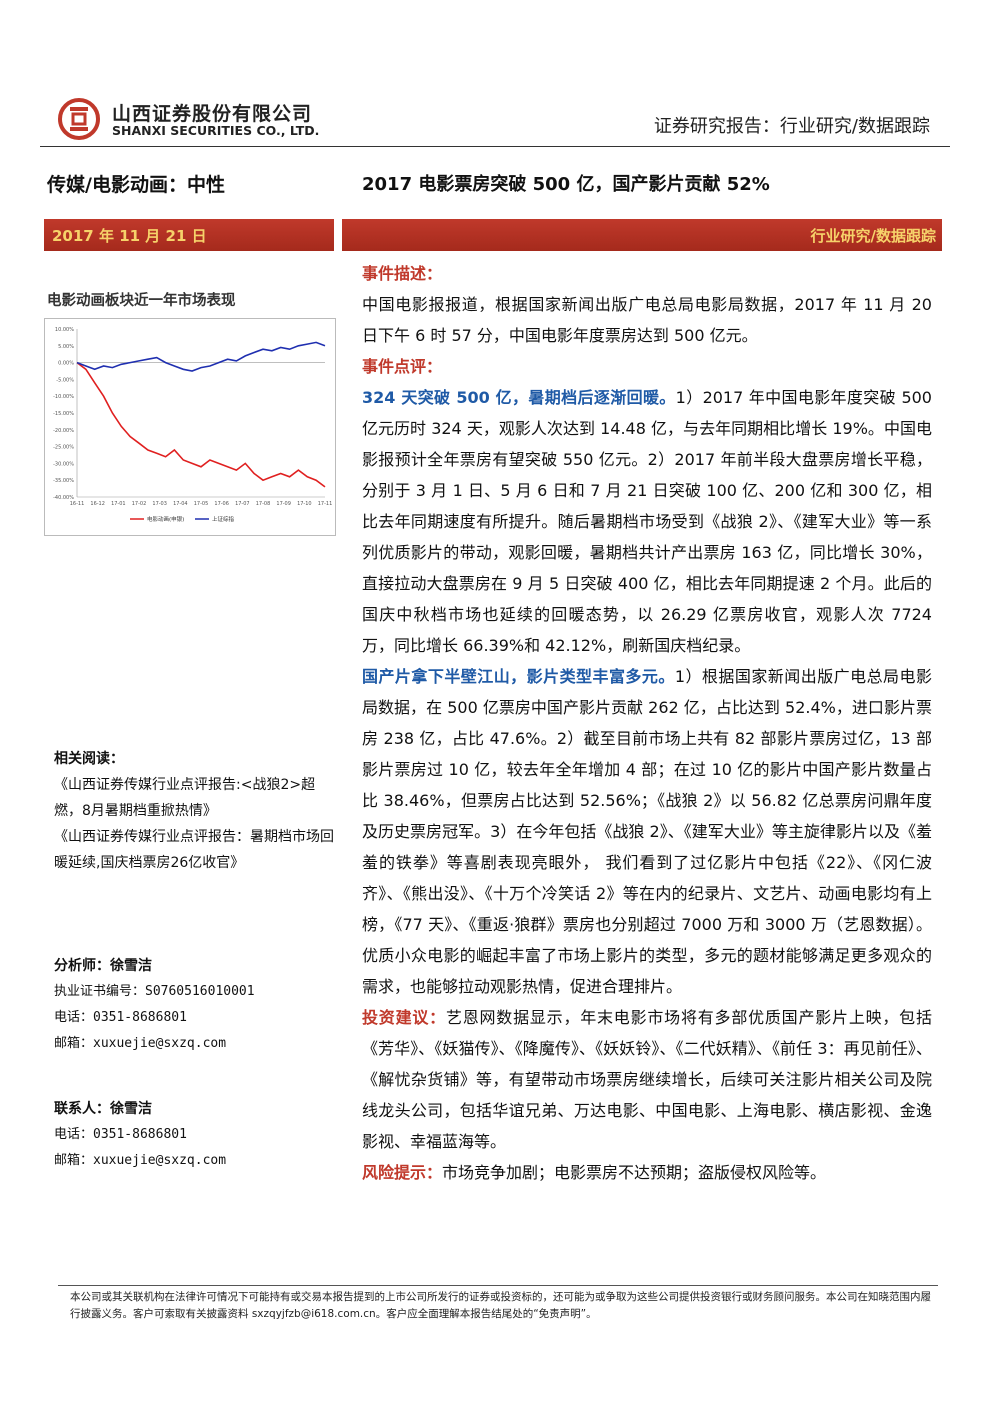 The image size is (992, 1403). I want to click on company-logo, so click(79, 119).